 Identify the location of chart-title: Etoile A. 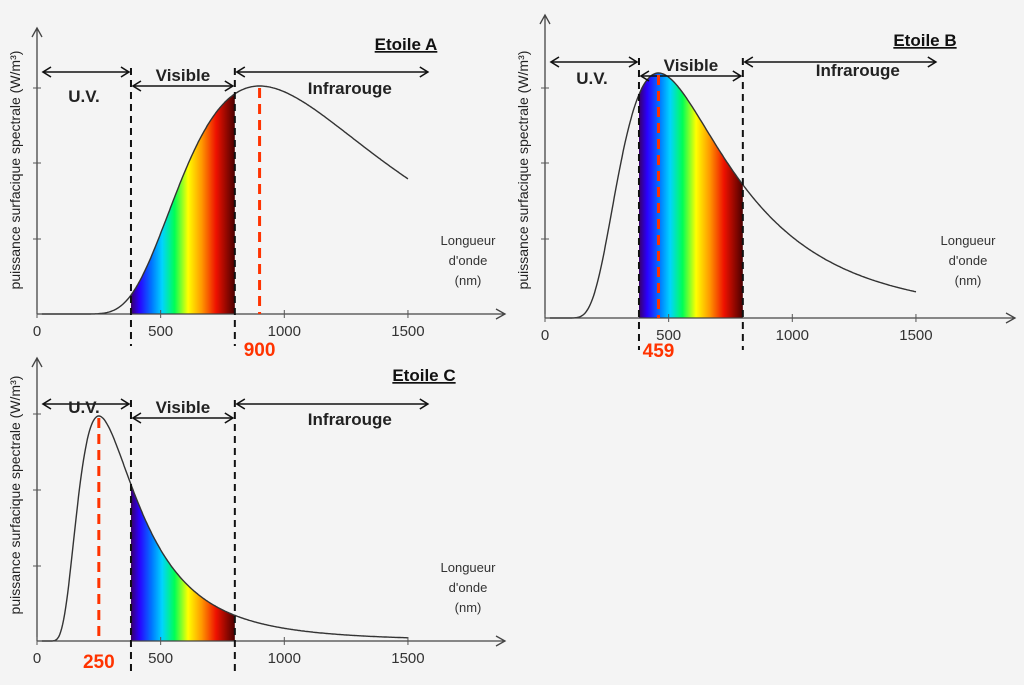
(406, 44).